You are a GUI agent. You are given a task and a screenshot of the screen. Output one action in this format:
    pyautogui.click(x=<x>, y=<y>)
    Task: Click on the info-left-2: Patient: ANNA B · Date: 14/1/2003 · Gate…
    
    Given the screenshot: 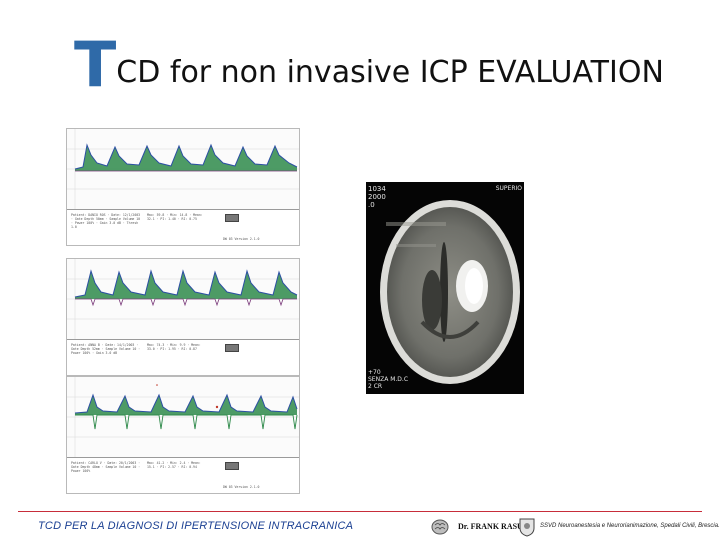 What is the action you would take?
    pyautogui.click(x=106, y=349)
    